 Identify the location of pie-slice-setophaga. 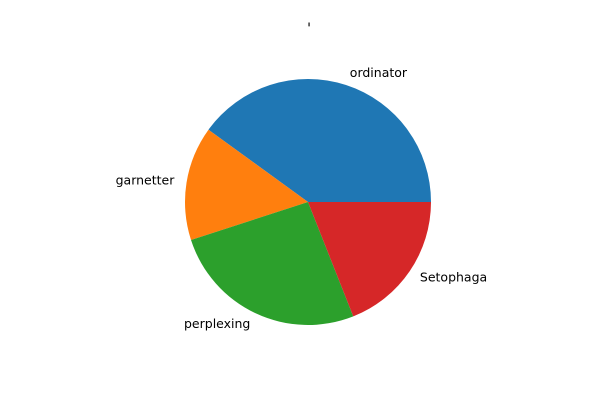
(369, 259).